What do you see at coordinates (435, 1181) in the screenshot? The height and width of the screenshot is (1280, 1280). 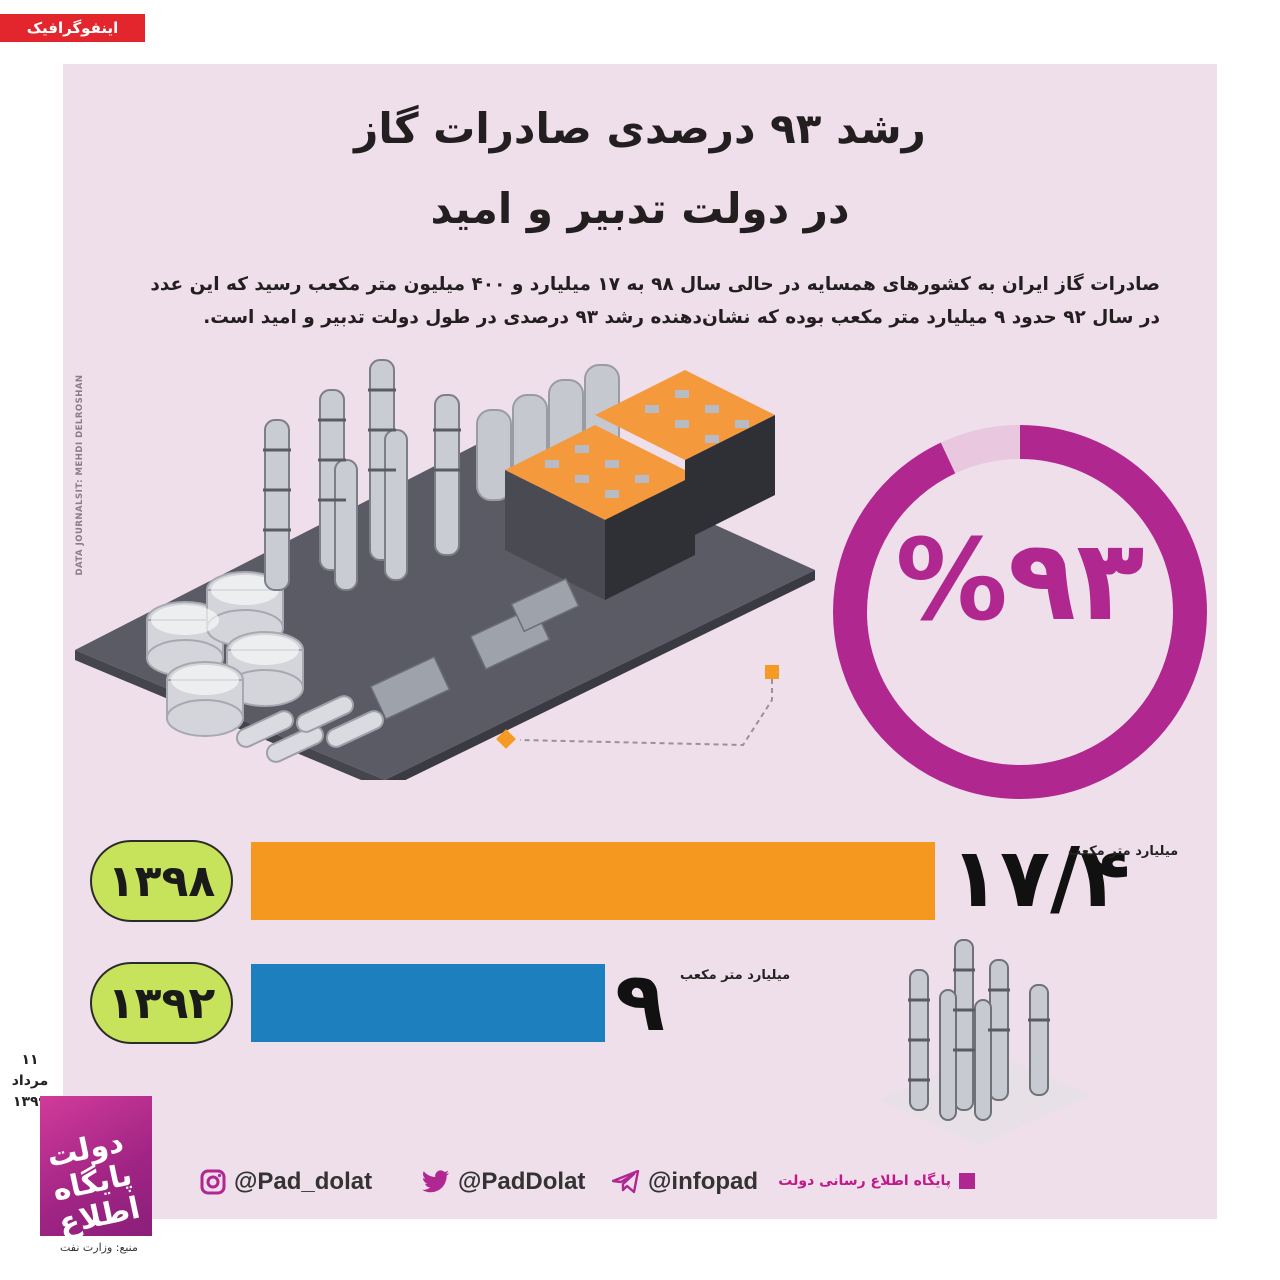 I see `twitter-icon` at bounding box center [435, 1181].